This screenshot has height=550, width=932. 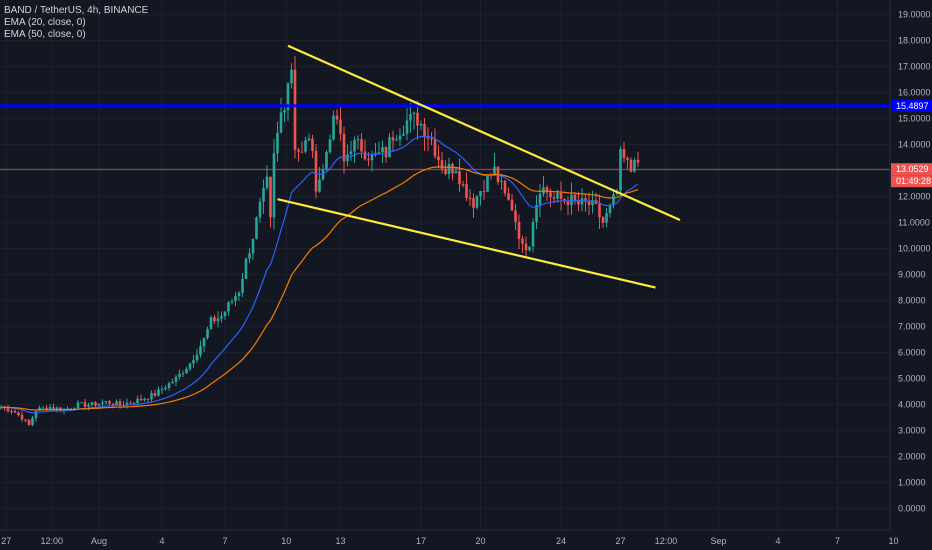 What do you see at coordinates (911, 275) in the screenshot?
I see `price-axis-bg` at bounding box center [911, 275].